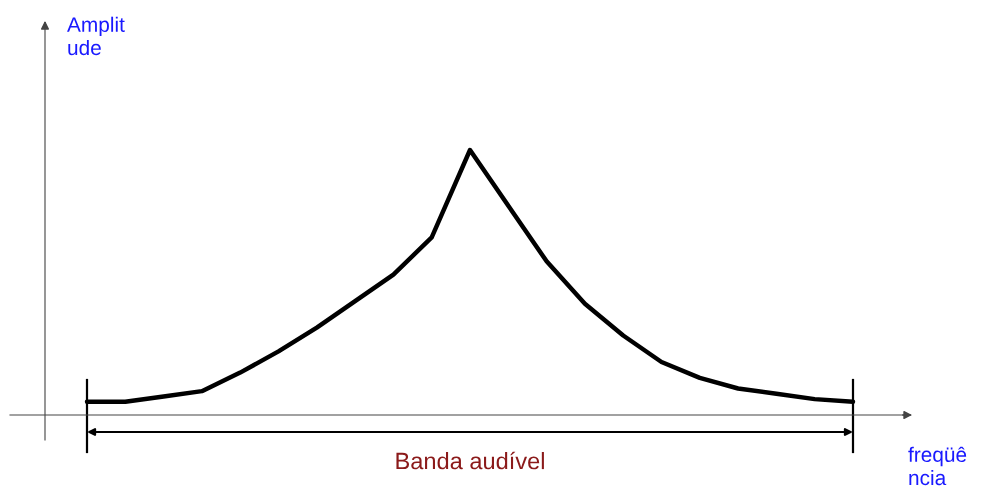 The height and width of the screenshot is (494, 1005). What do you see at coordinates (937, 466) in the screenshot?
I see `x-axis-title: freqüê ncia` at bounding box center [937, 466].